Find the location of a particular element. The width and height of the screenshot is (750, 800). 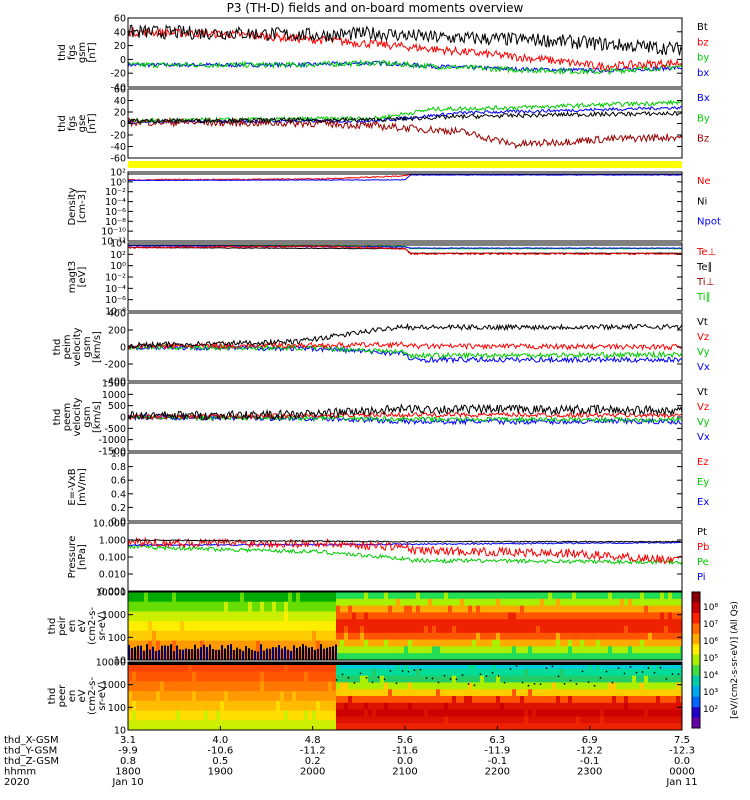

colorbar-label: 10⁶ is located at coordinates (710, 642).